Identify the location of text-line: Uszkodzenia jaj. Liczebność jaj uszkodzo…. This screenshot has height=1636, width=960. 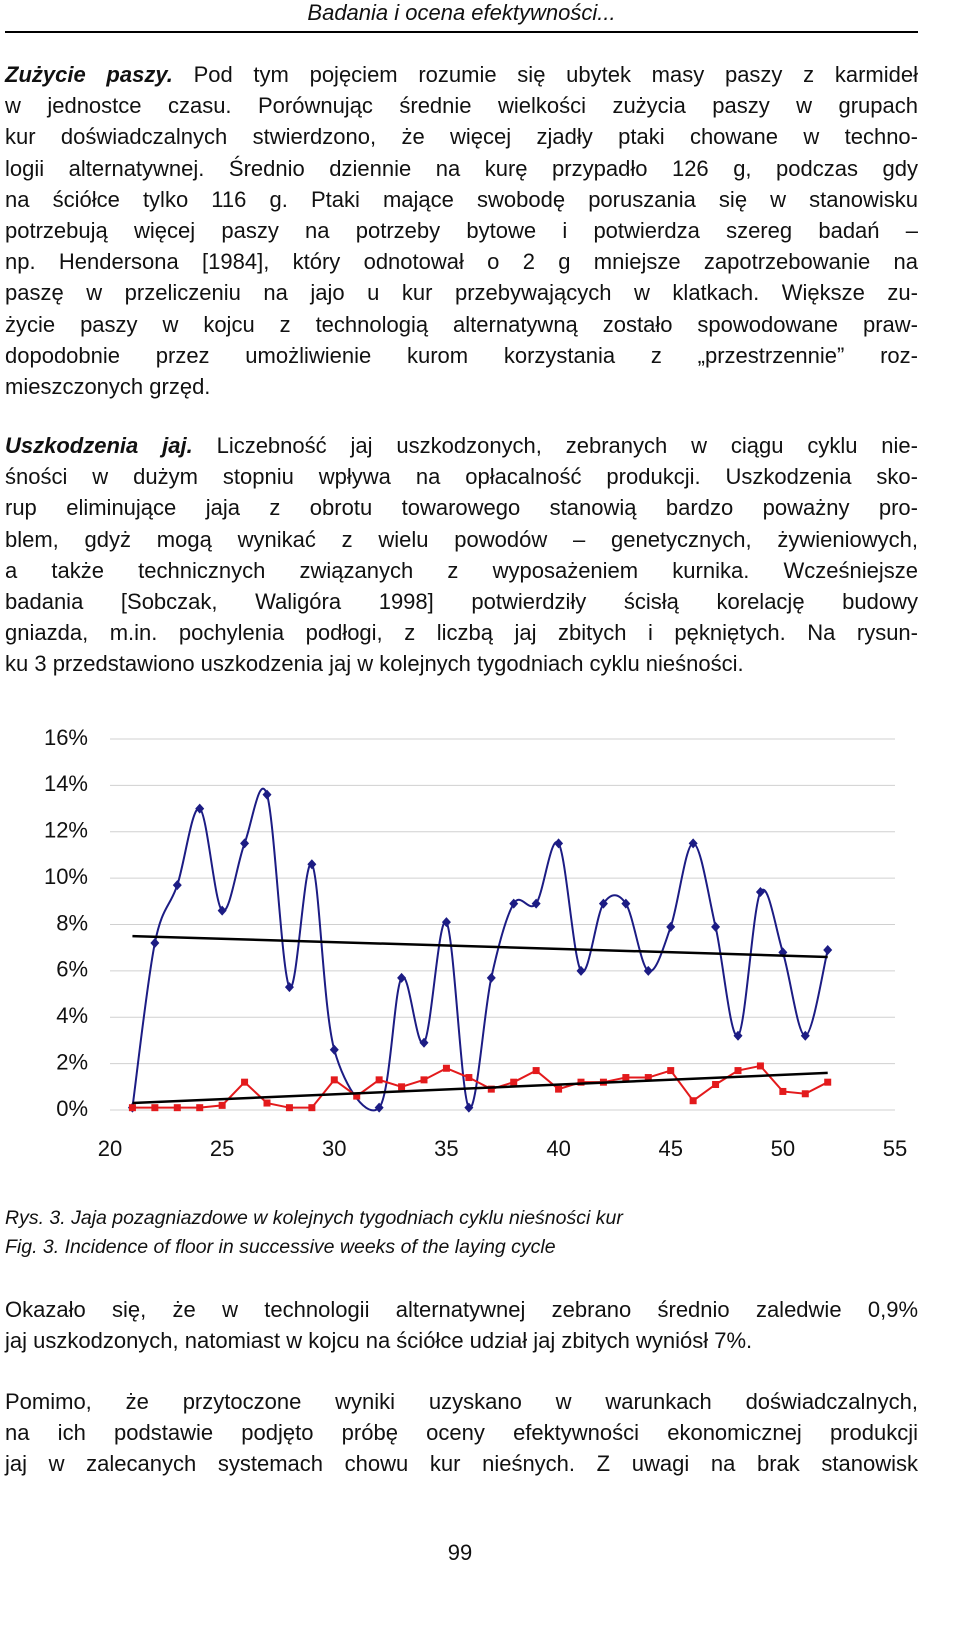
(461, 445).